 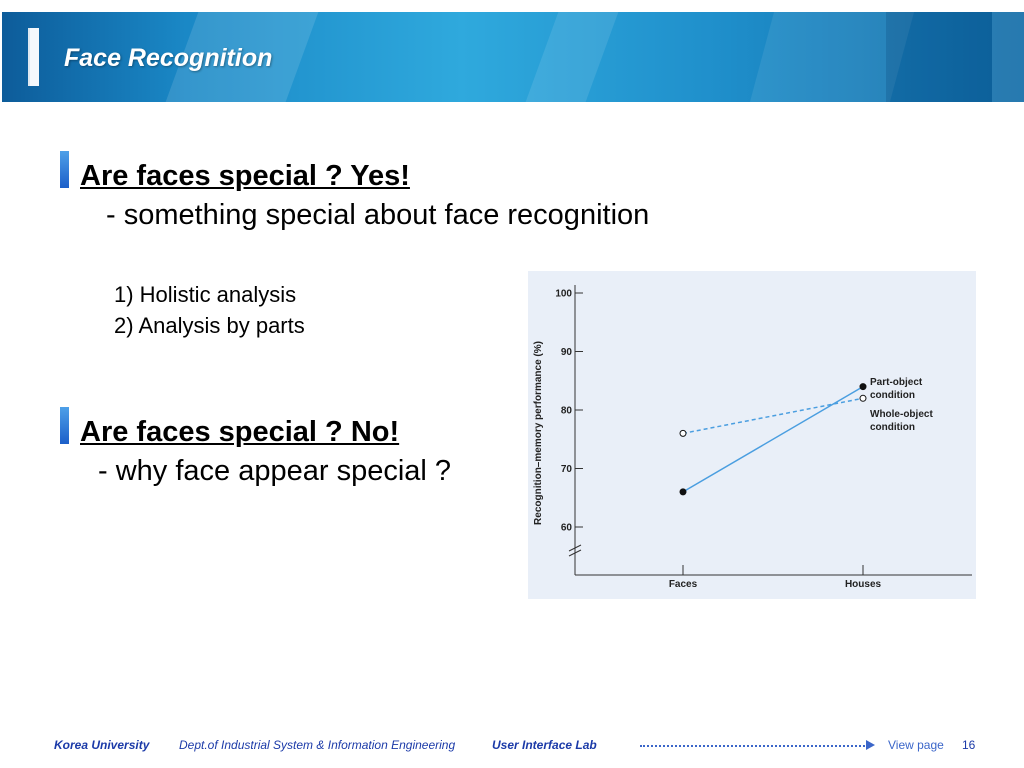 I want to click on view-page-link: View page, so click(x=916, y=745).